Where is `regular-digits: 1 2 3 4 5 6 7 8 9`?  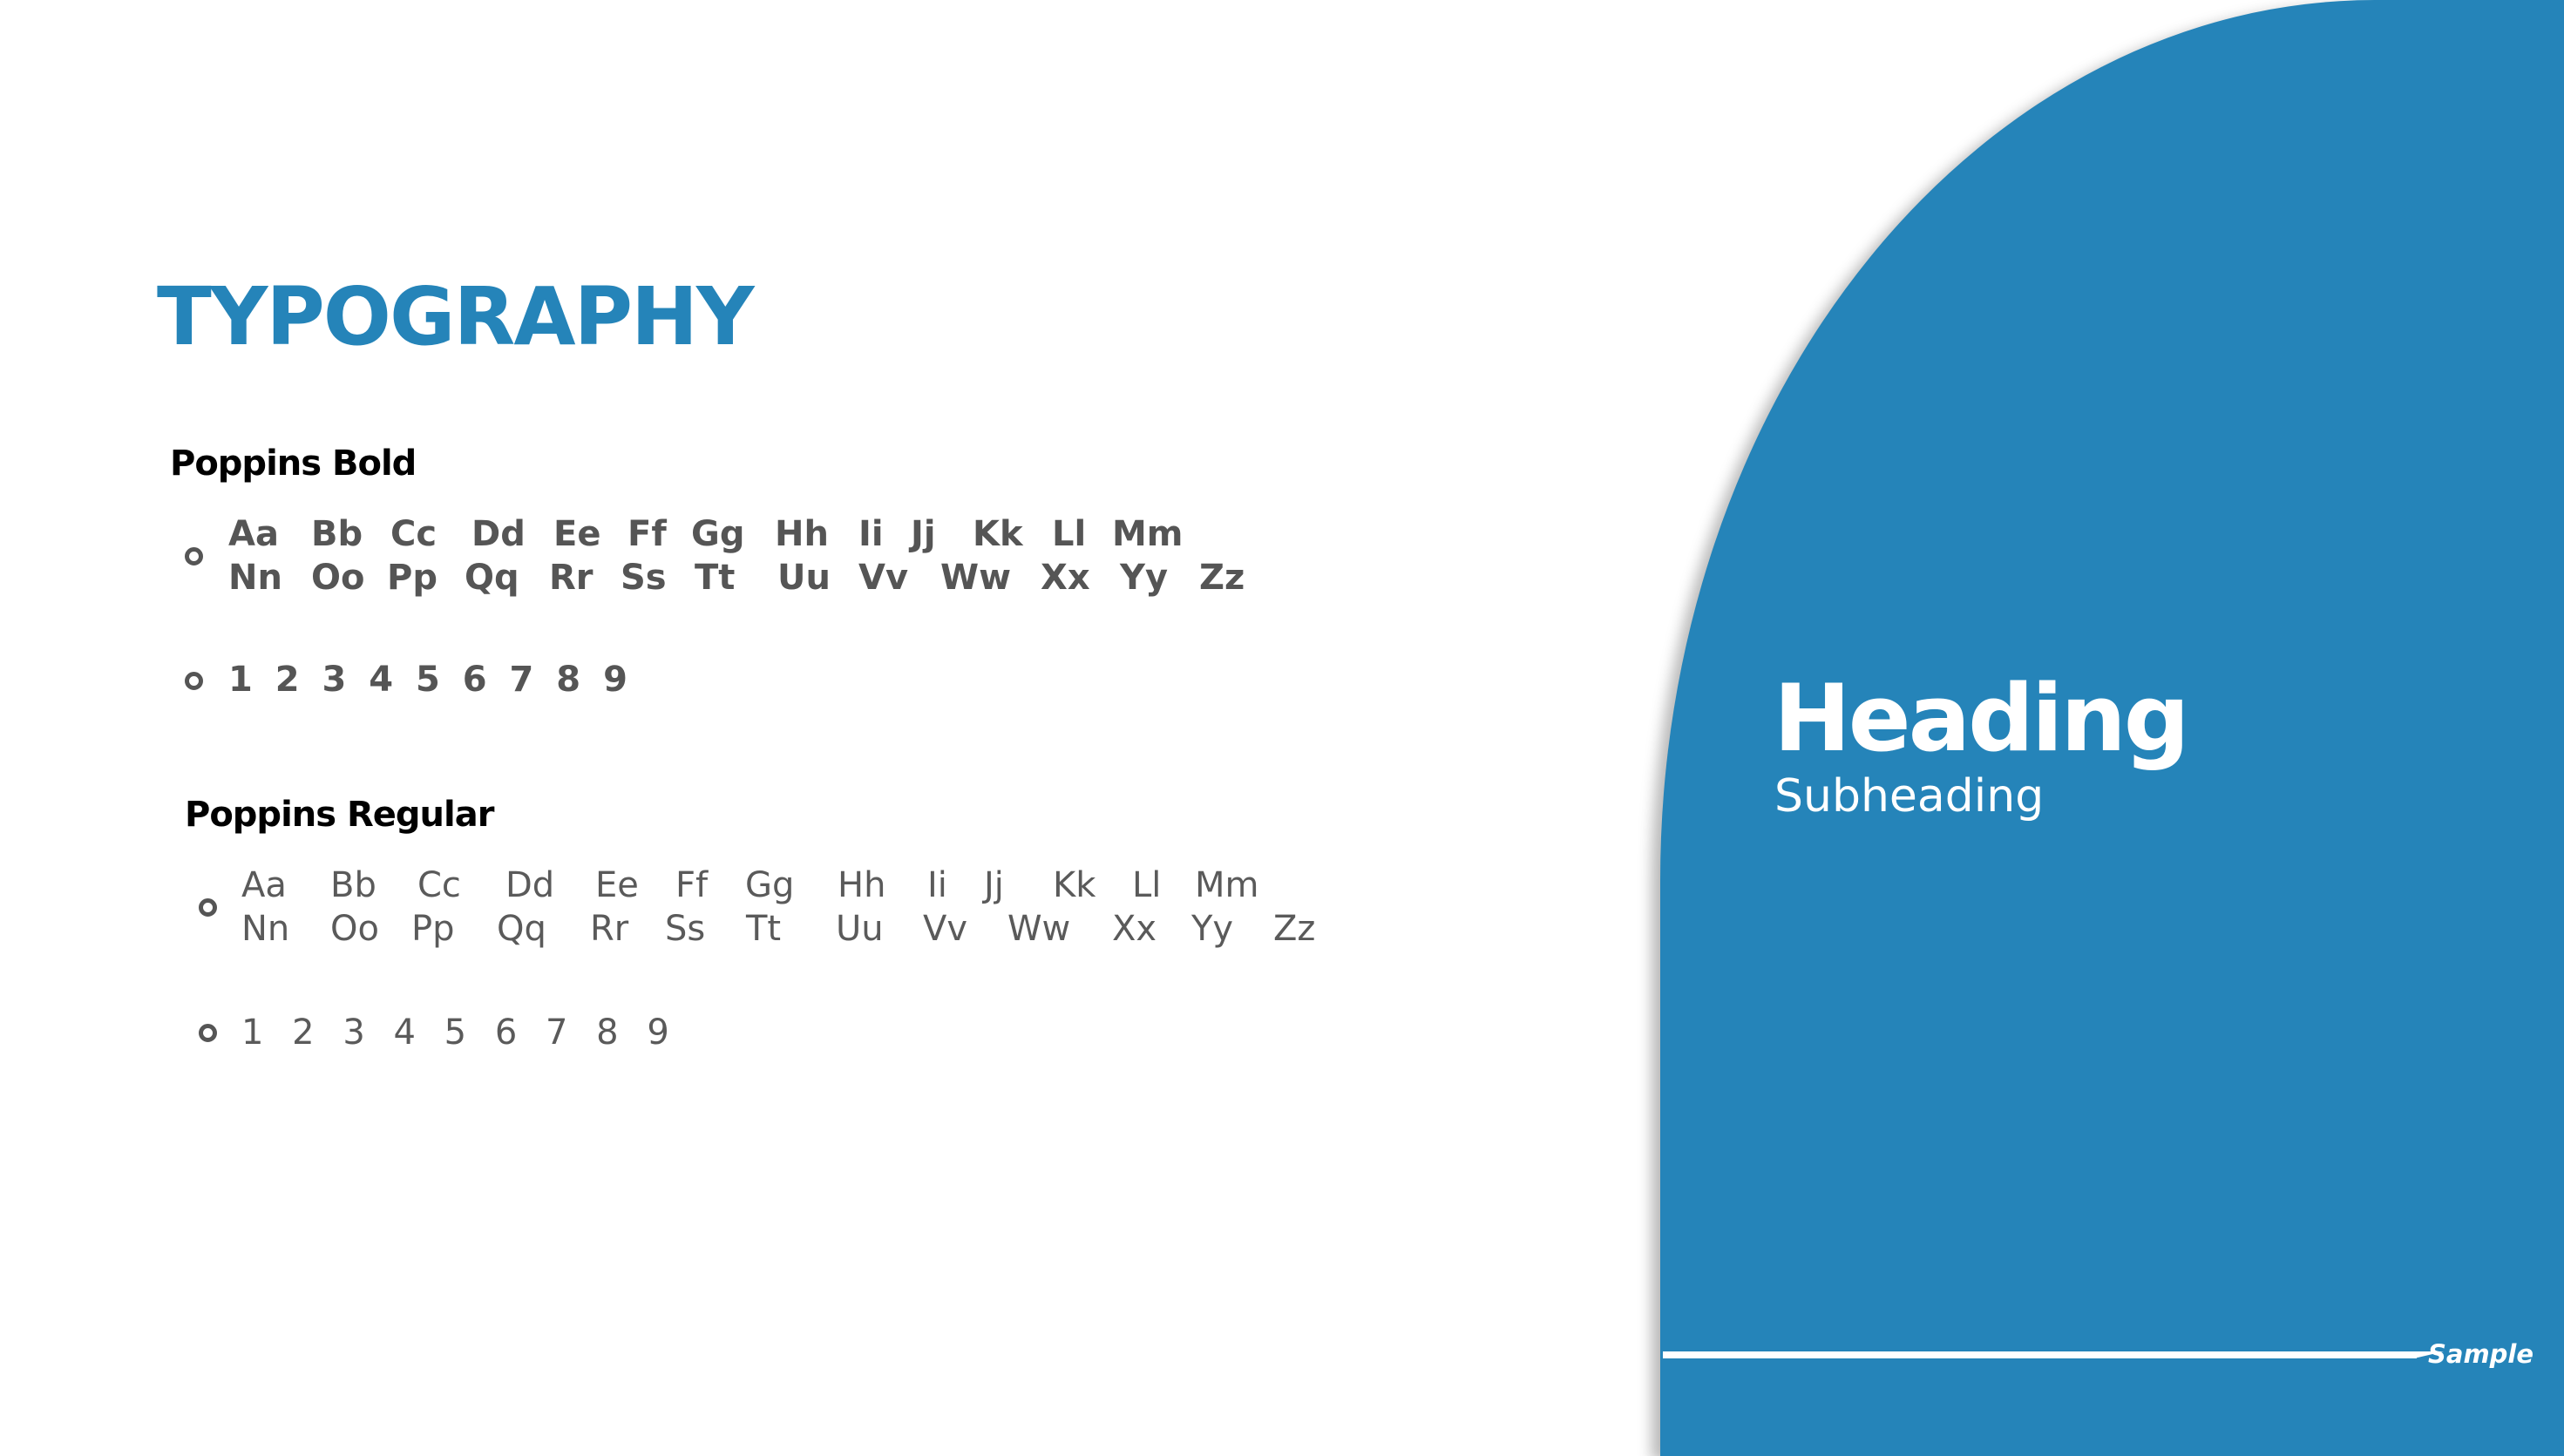
regular-digits: 1 2 3 4 5 6 7 8 9 is located at coordinates (459, 1032).